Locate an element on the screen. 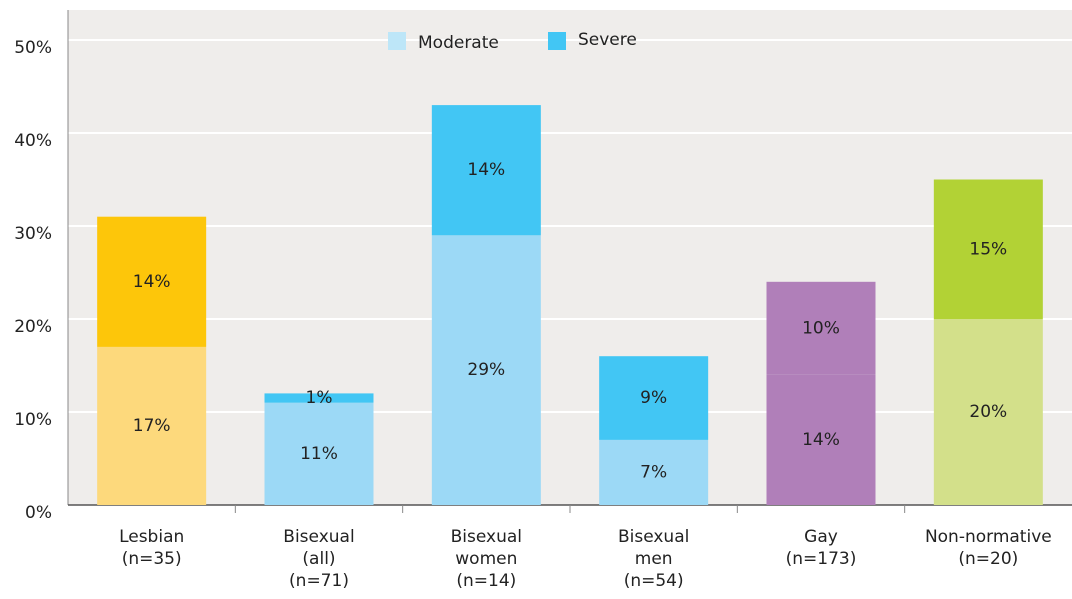  data-label: 7% is located at coordinates (653, 472).